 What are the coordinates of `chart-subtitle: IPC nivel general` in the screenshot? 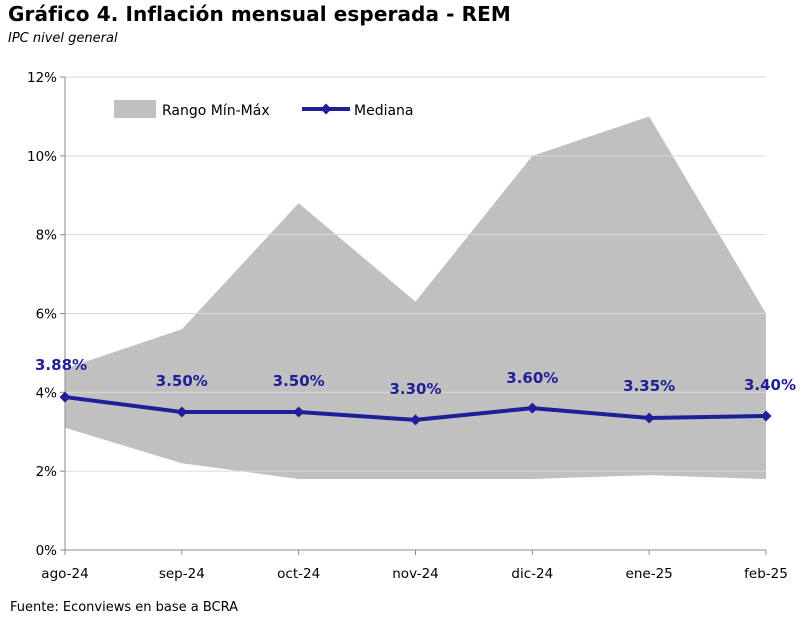 It's located at (63, 38).